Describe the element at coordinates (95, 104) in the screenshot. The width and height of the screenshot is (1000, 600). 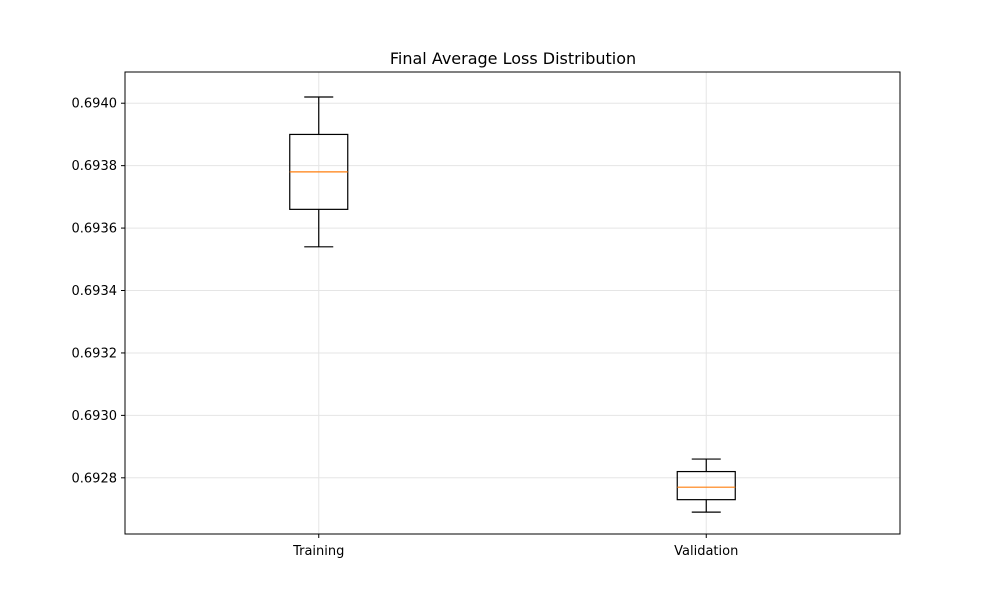
I see `y-tick-label: 0.6940` at that location.